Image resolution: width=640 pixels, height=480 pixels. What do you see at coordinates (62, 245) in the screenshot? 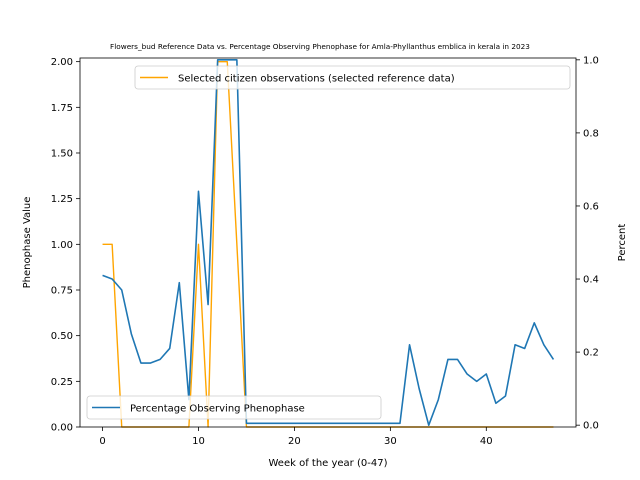
I see `left-tick-label: 1.00` at bounding box center [62, 245].